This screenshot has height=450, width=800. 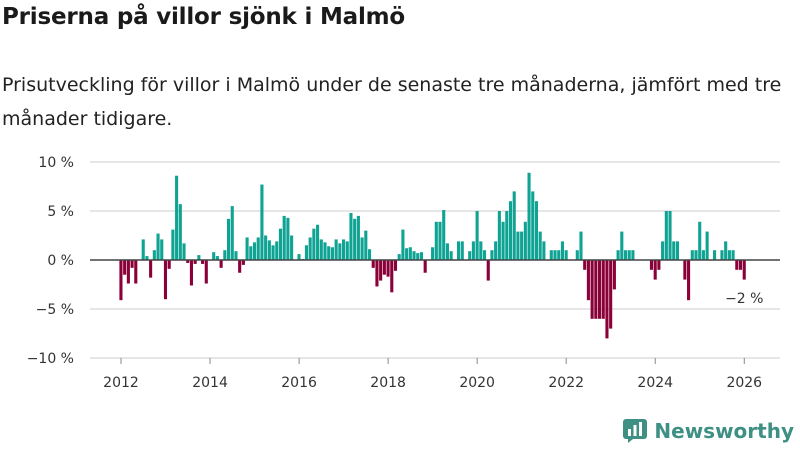 I want to click on y-tick-label: 10 %, so click(x=56, y=163).